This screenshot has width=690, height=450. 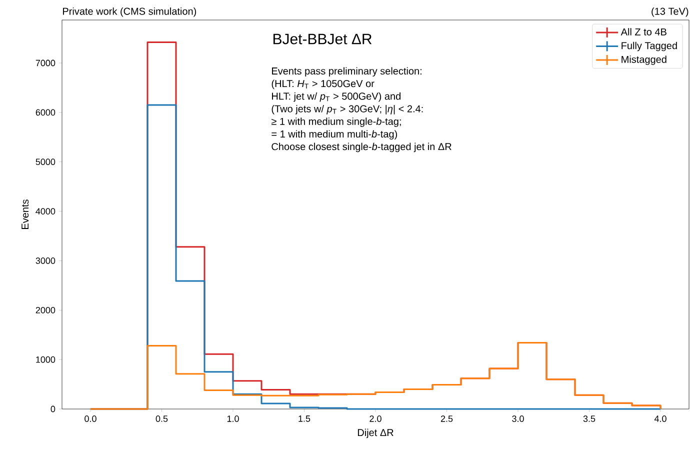 What do you see at coordinates (46, 112) in the screenshot?
I see `y-tick-label: 6000` at bounding box center [46, 112].